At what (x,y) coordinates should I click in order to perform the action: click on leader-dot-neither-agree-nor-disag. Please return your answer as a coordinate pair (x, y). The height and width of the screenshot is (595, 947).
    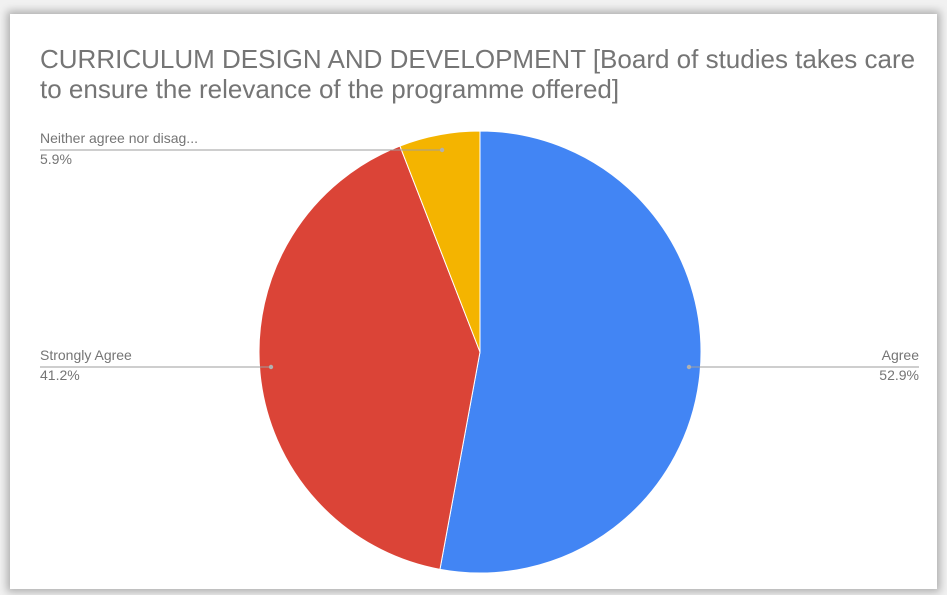
    Looking at the image, I should click on (442, 150).